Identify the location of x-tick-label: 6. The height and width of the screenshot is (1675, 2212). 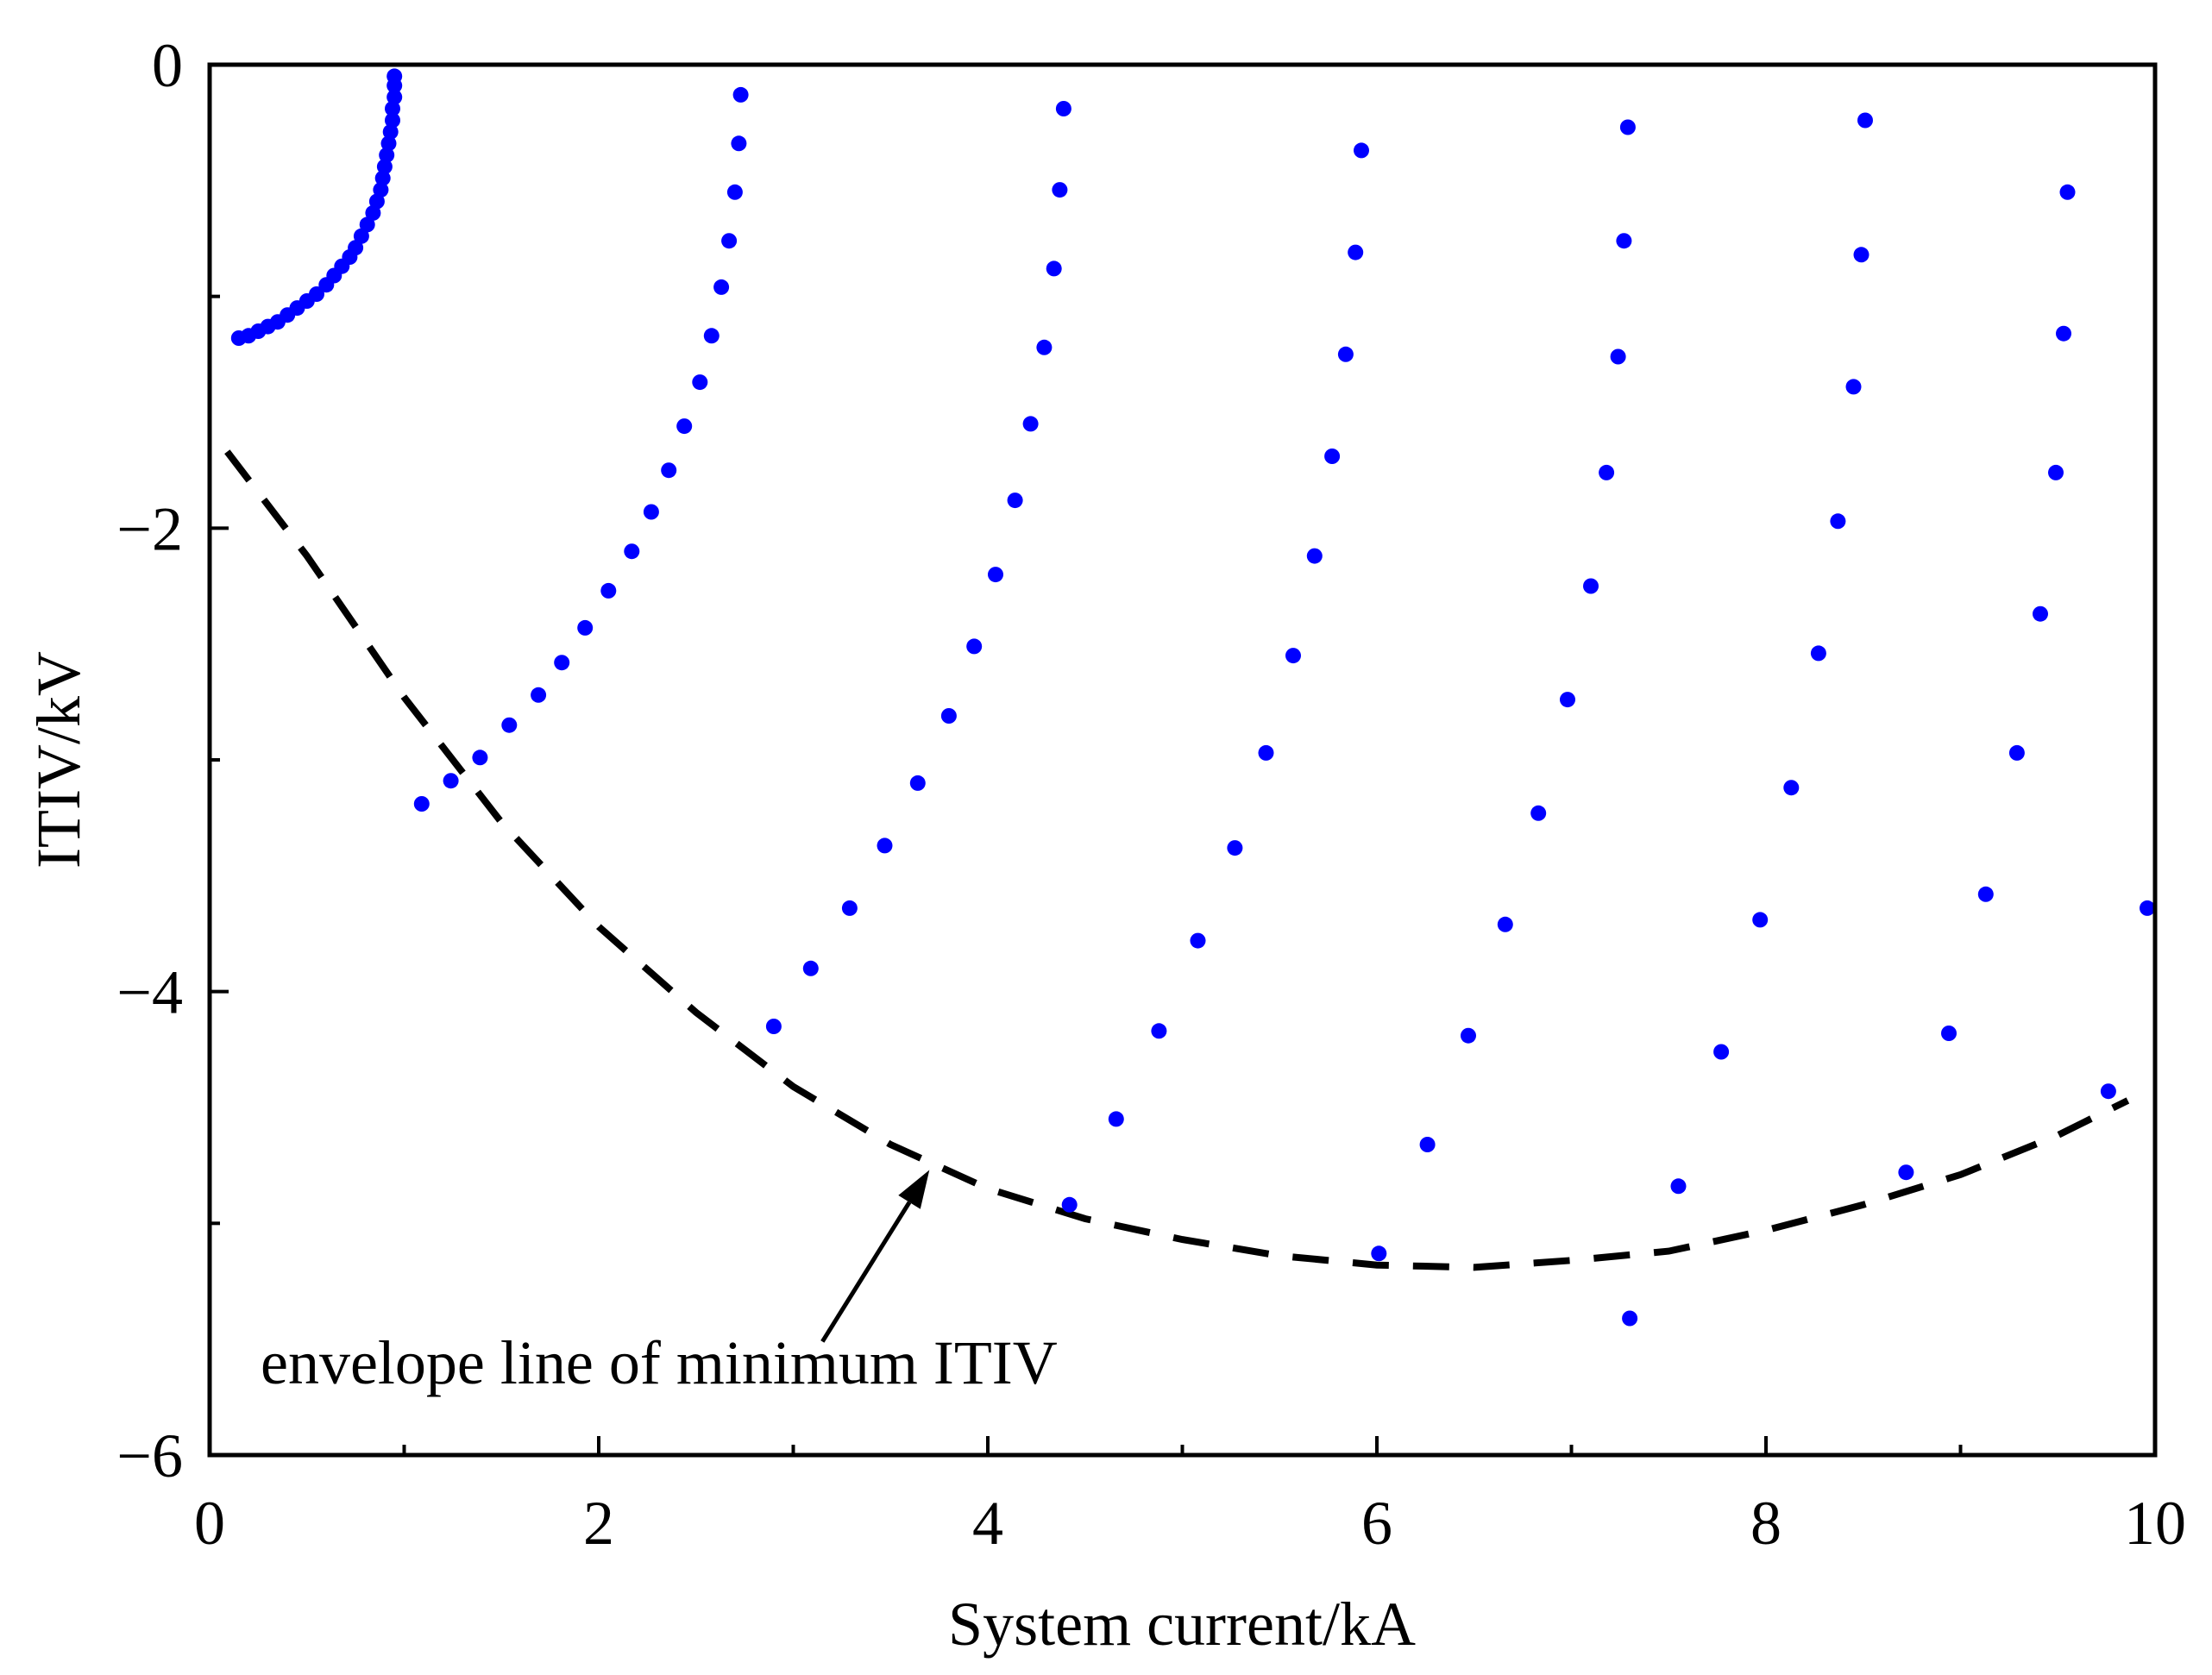
(1377, 1523).